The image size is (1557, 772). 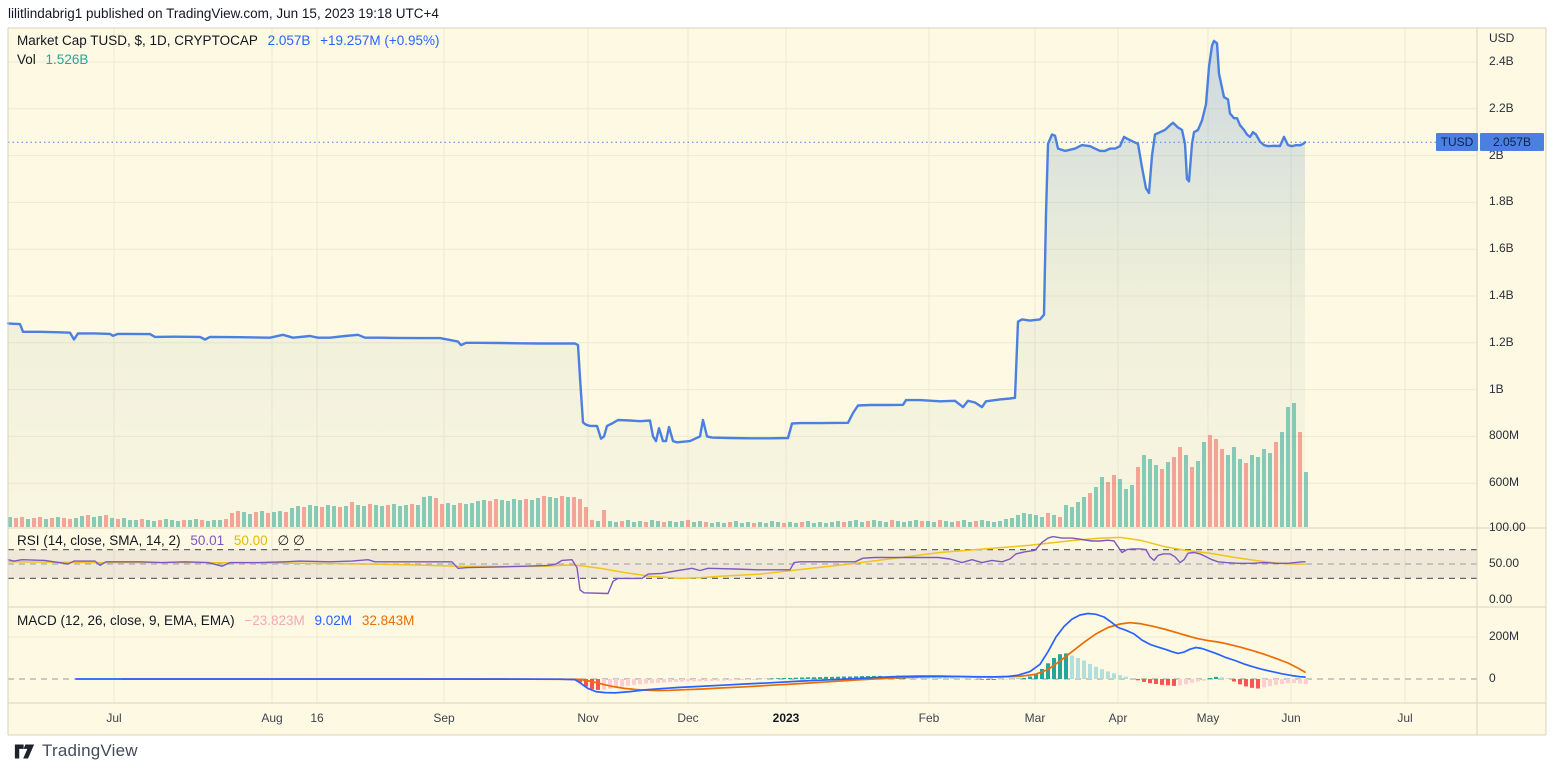 What do you see at coordinates (690, 653) in the screenshot?
I see `macd-line` at bounding box center [690, 653].